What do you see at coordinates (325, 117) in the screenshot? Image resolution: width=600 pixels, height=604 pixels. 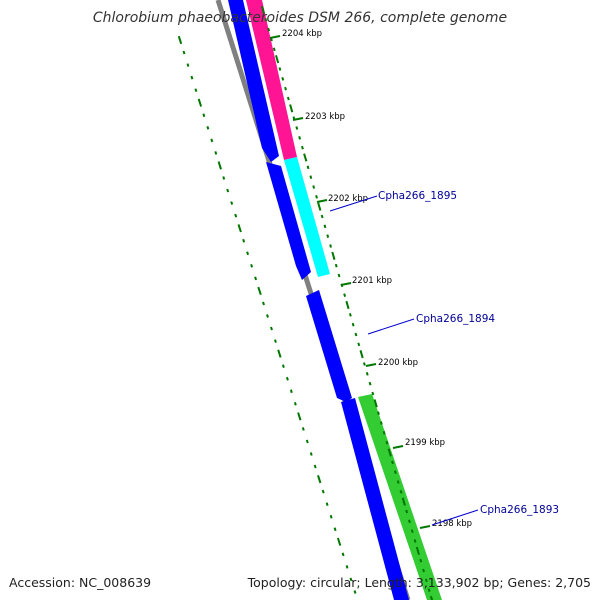 I see `ruler-label: 2203 kbp` at bounding box center [325, 117].